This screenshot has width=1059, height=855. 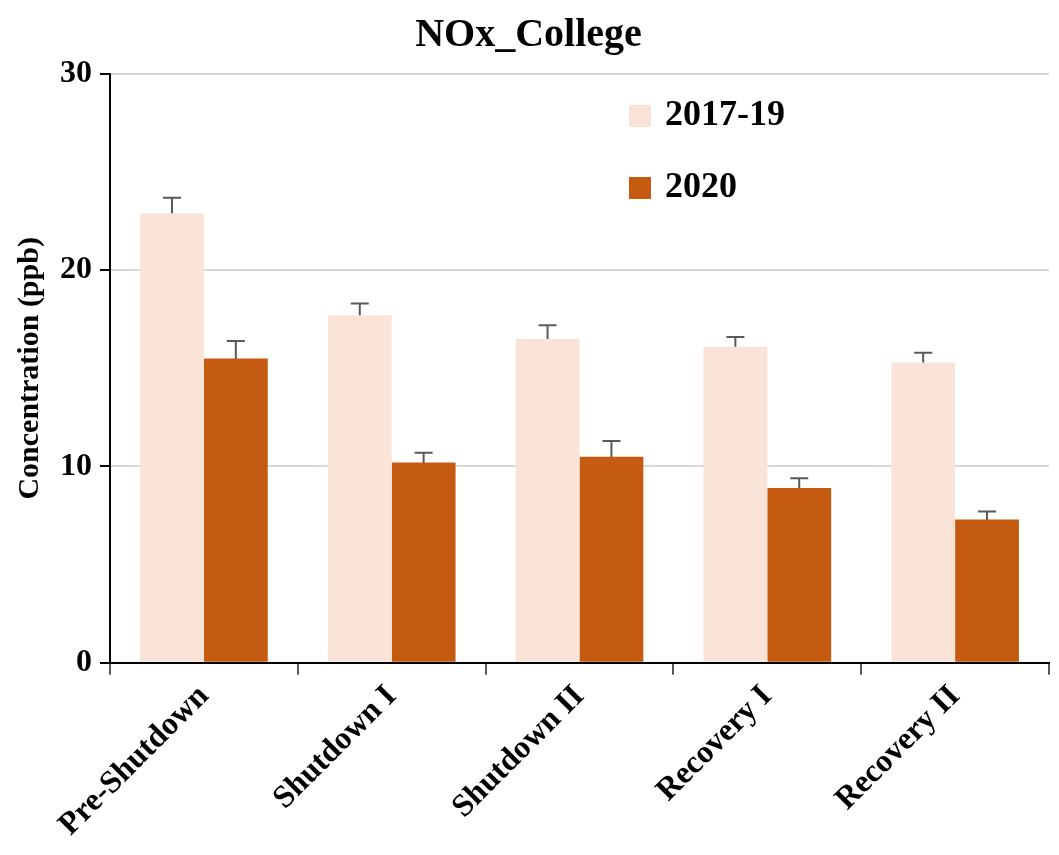 What do you see at coordinates (76, 463) in the screenshot?
I see `y-tick-label: 10` at bounding box center [76, 463].